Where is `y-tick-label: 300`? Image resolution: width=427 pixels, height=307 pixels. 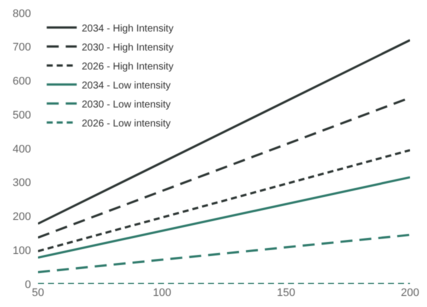 y-tick-label: 300 is located at coordinates (21, 183).